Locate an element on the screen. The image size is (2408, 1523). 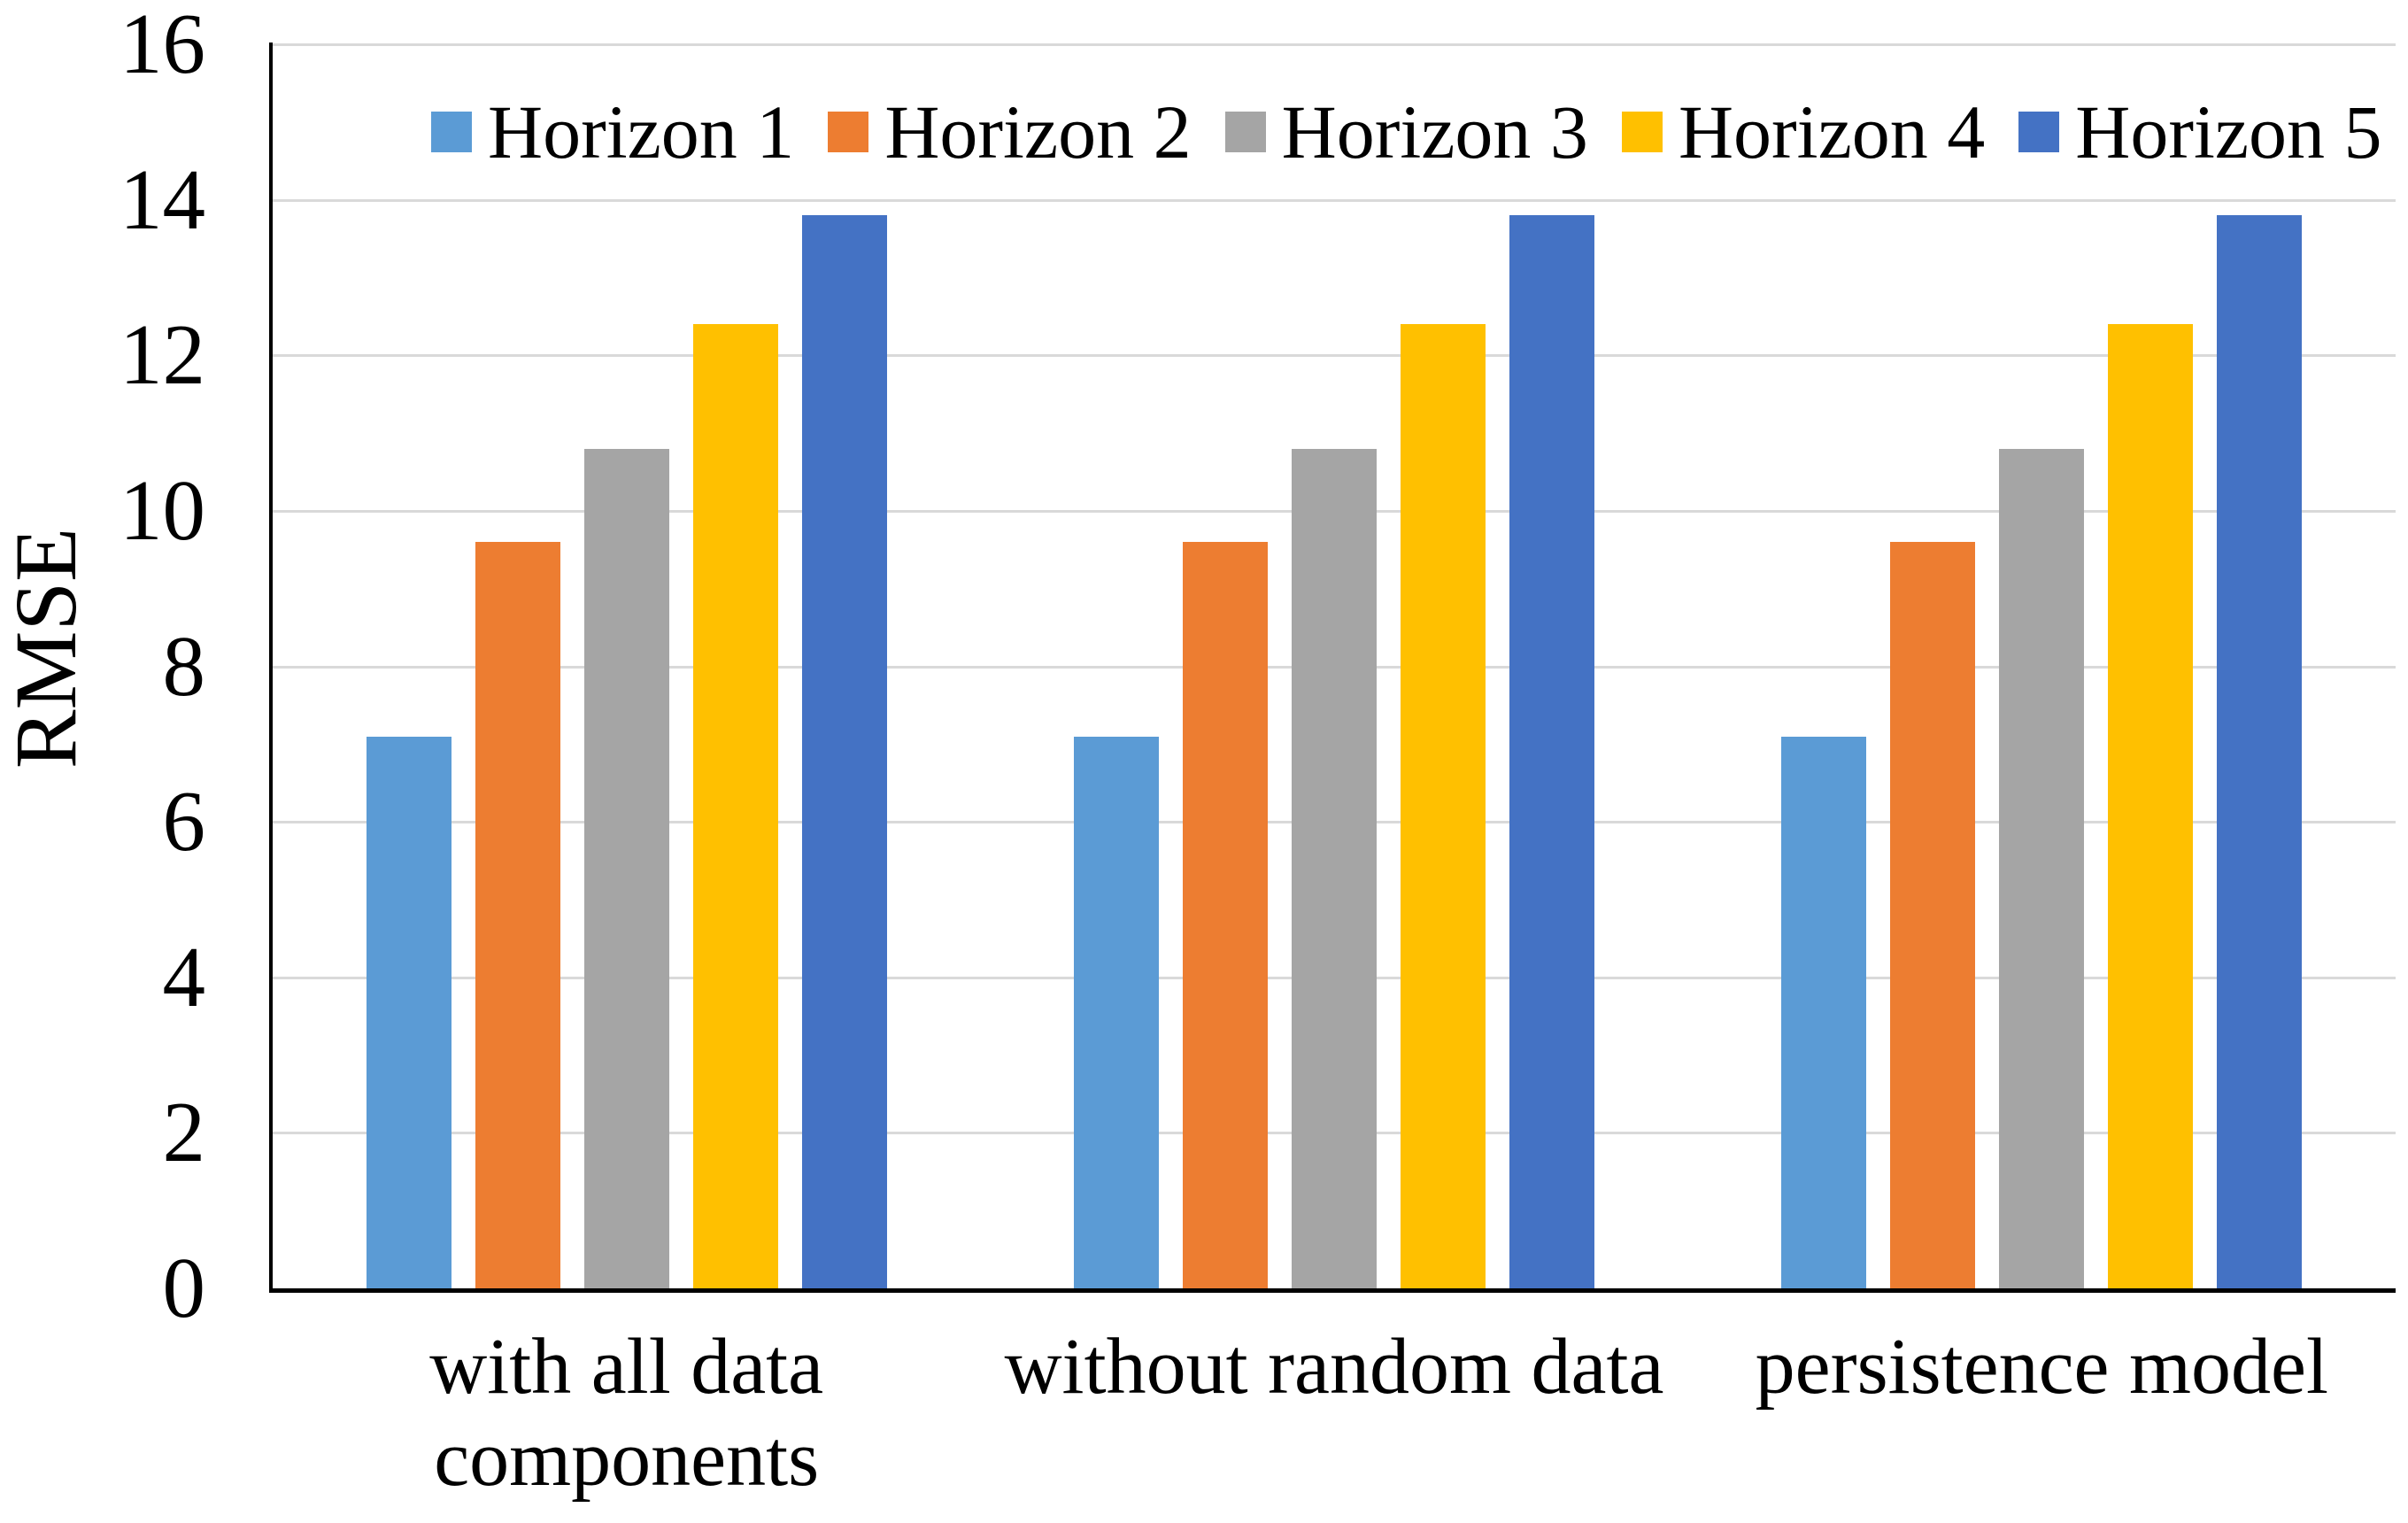
bar-horizon-2-with-all-data-components is located at coordinates (517, 915).